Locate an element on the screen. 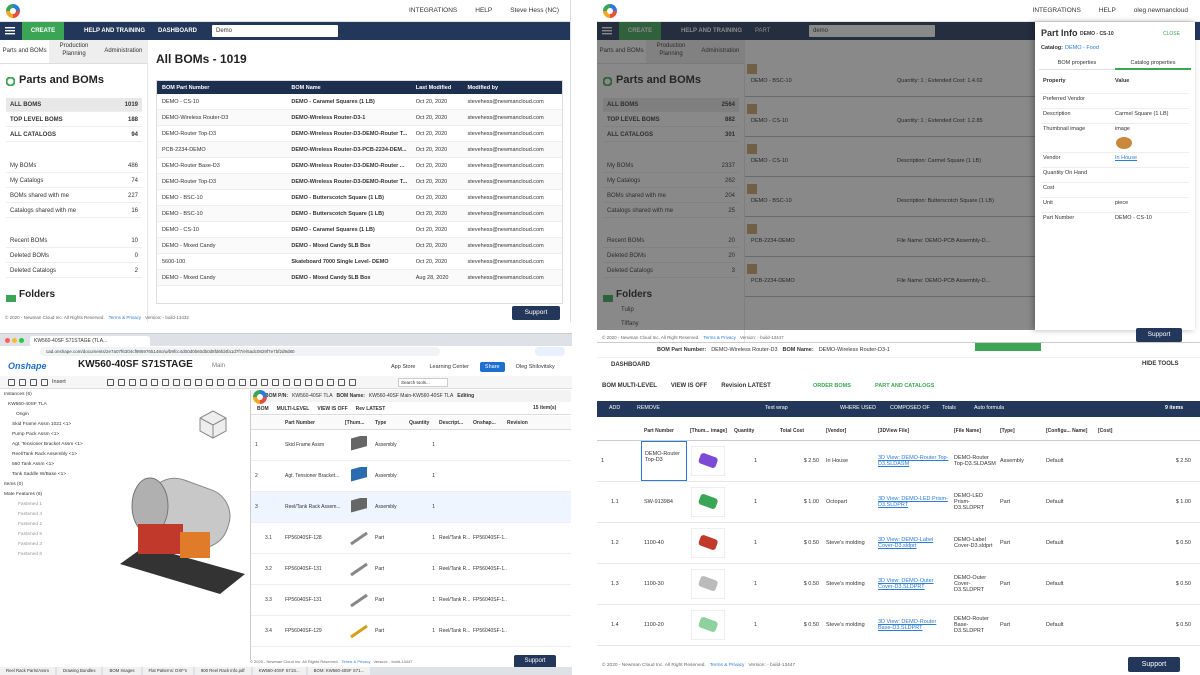 This screenshot has height=675, width=1200. tool-button: Text wrap is located at coordinates (776, 408).